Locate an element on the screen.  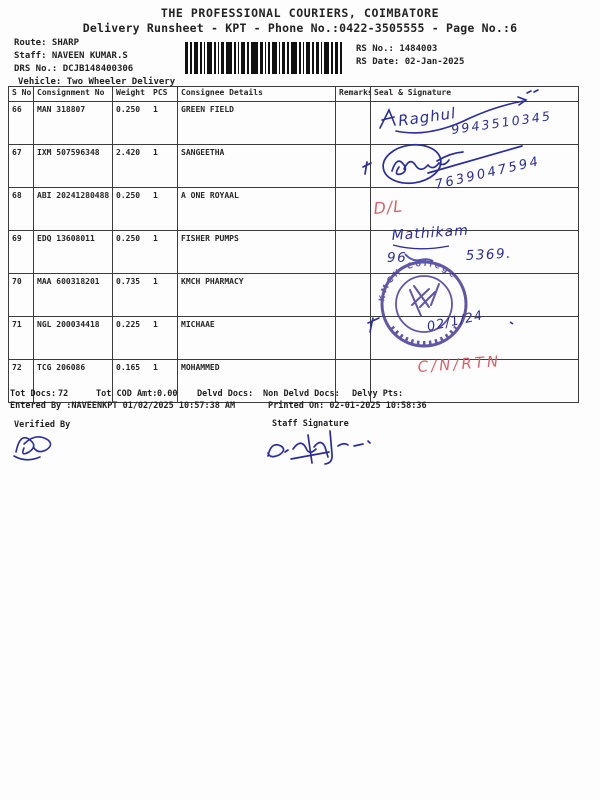
cell-consignee: SANGEETHA is located at coordinates (256, 166).